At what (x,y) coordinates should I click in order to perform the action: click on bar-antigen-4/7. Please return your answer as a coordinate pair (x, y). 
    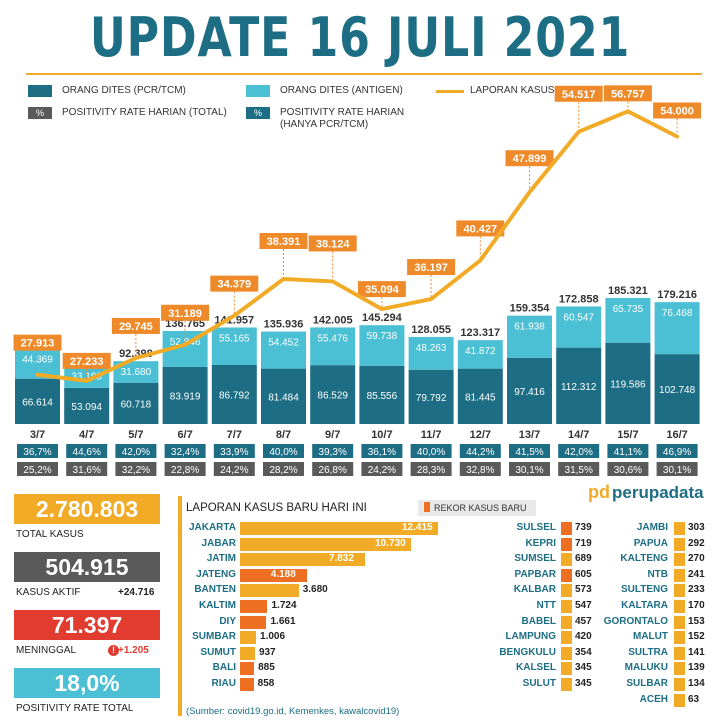
    Looking at the image, I should click on (87, 376).